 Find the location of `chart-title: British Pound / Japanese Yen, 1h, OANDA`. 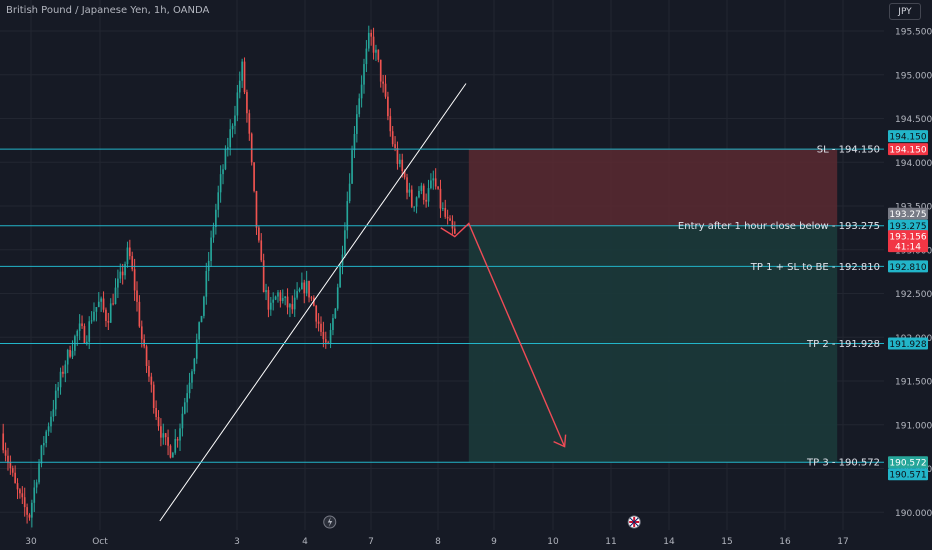

chart-title: British Pound / Japanese Yen, 1h, OANDA is located at coordinates (108, 10).